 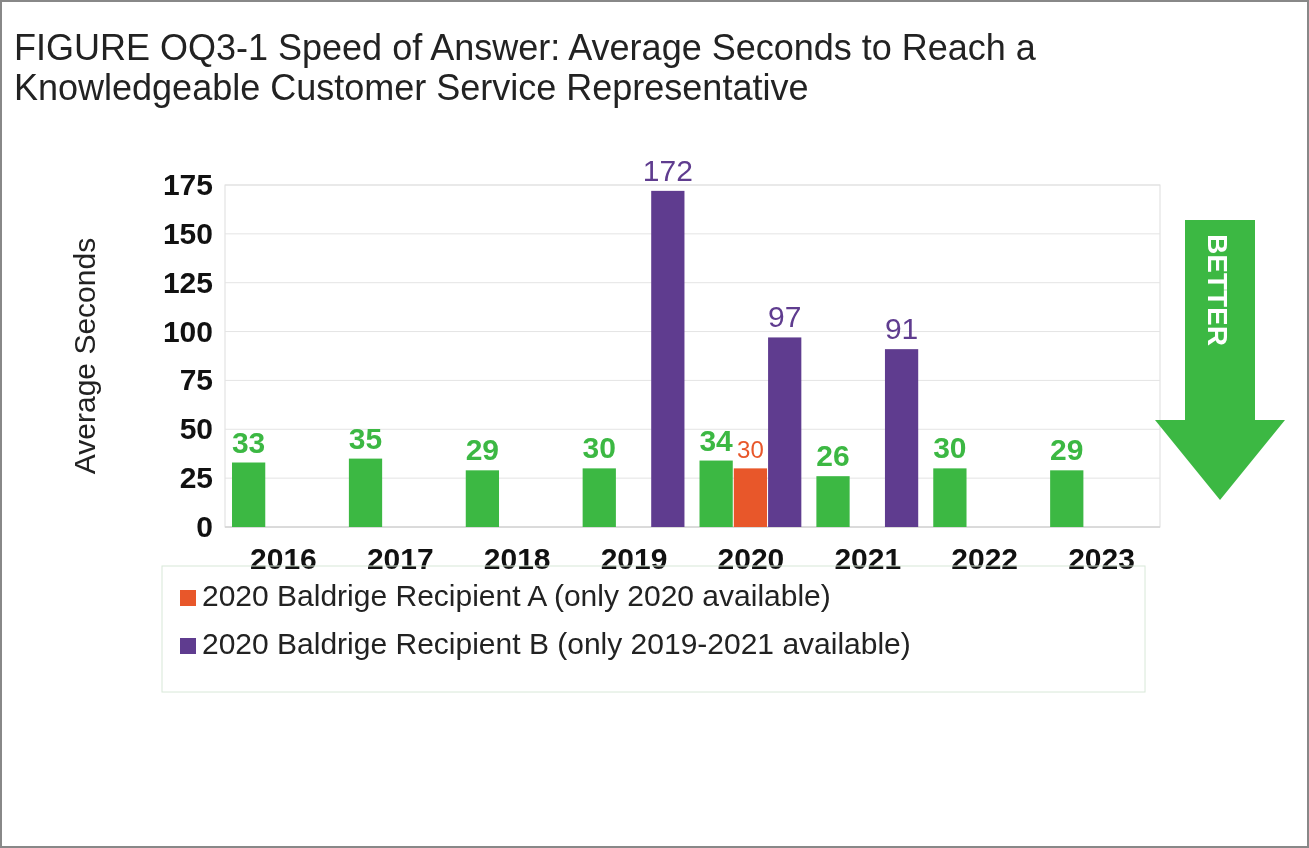 I want to click on y-tick-label: 175, so click(x=187, y=184).